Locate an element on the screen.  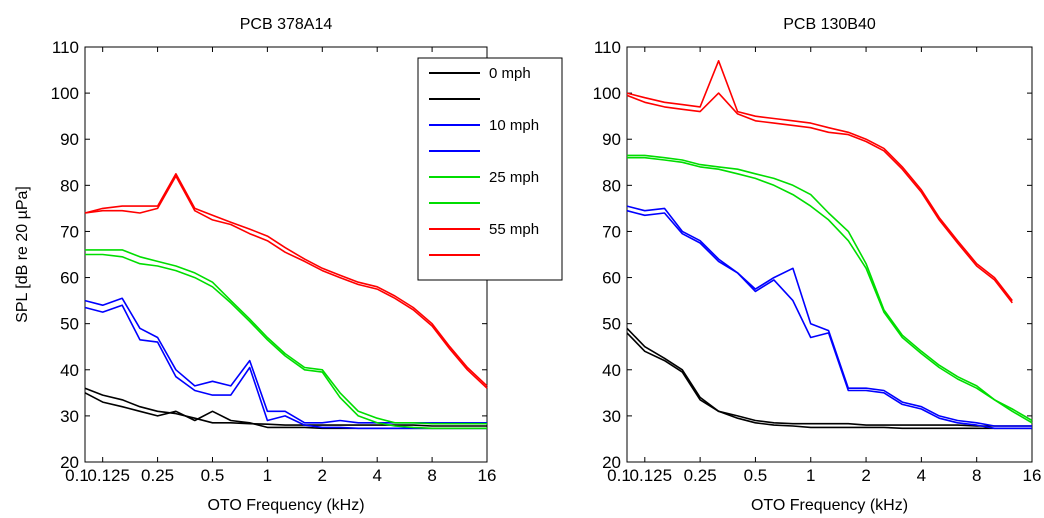
legend-label: 25 mph is located at coordinates (514, 177).